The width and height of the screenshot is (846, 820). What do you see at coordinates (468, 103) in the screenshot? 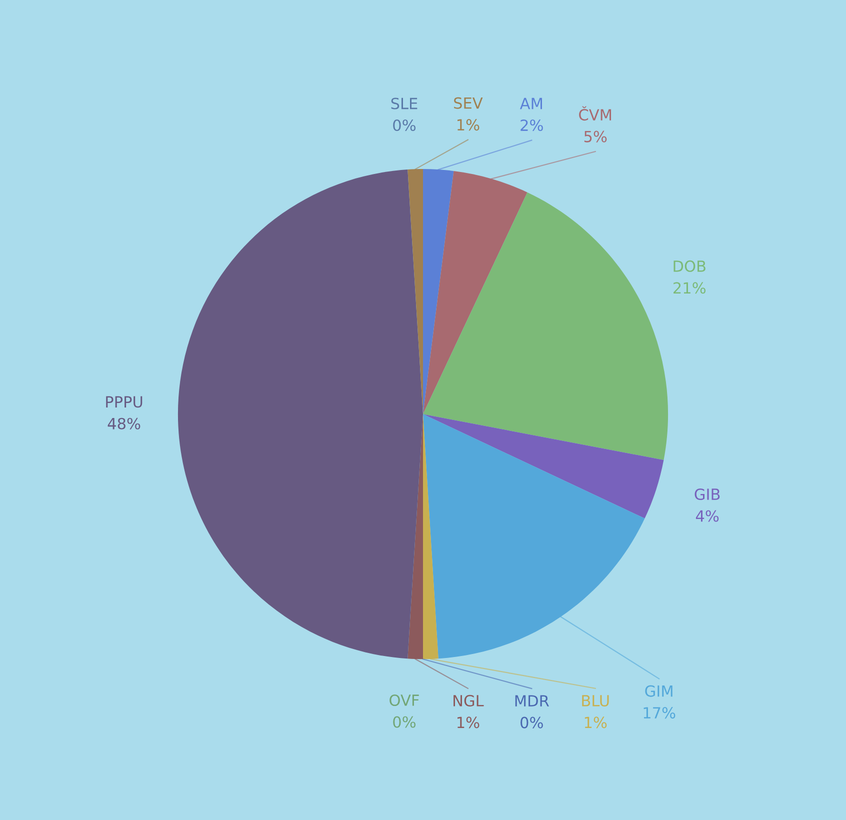
I see `slice-label: SEV` at bounding box center [468, 103].